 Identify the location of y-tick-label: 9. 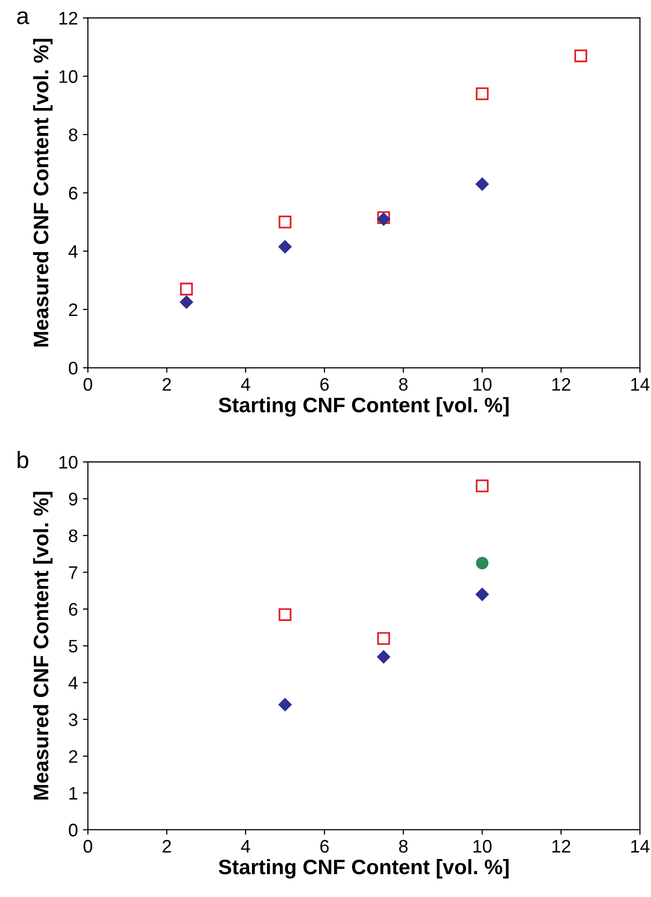
(73, 499).